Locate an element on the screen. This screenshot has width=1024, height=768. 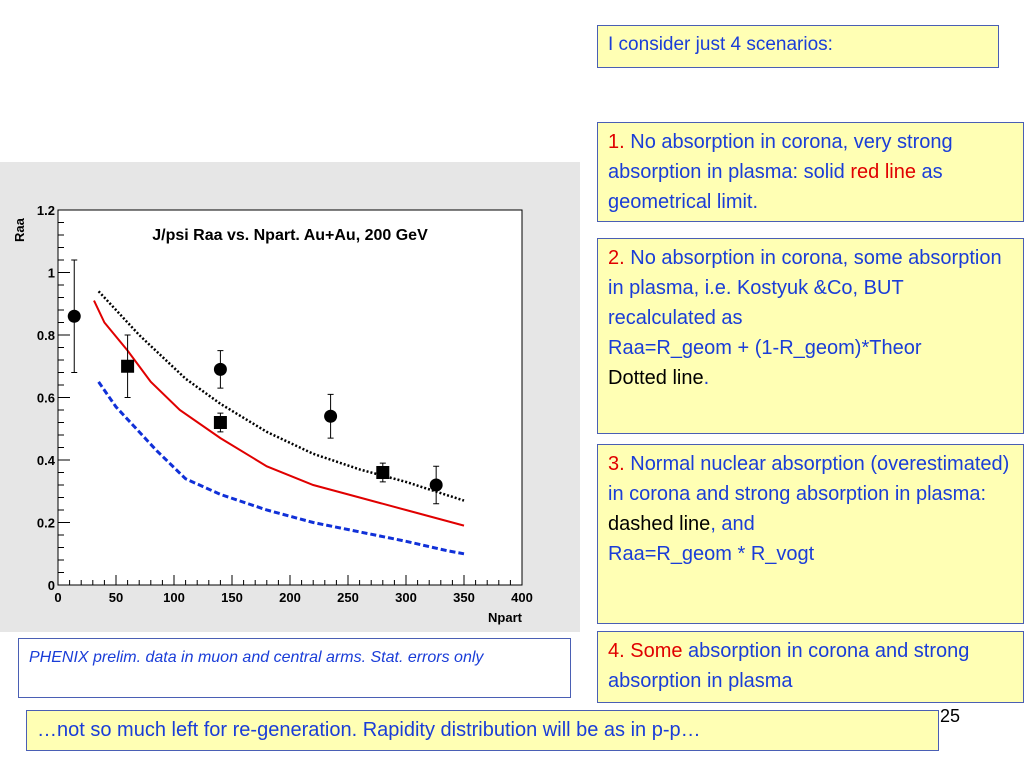
scenario-3-formula: Raa=R_geom * R_vogt is located at coordinates (711, 554).